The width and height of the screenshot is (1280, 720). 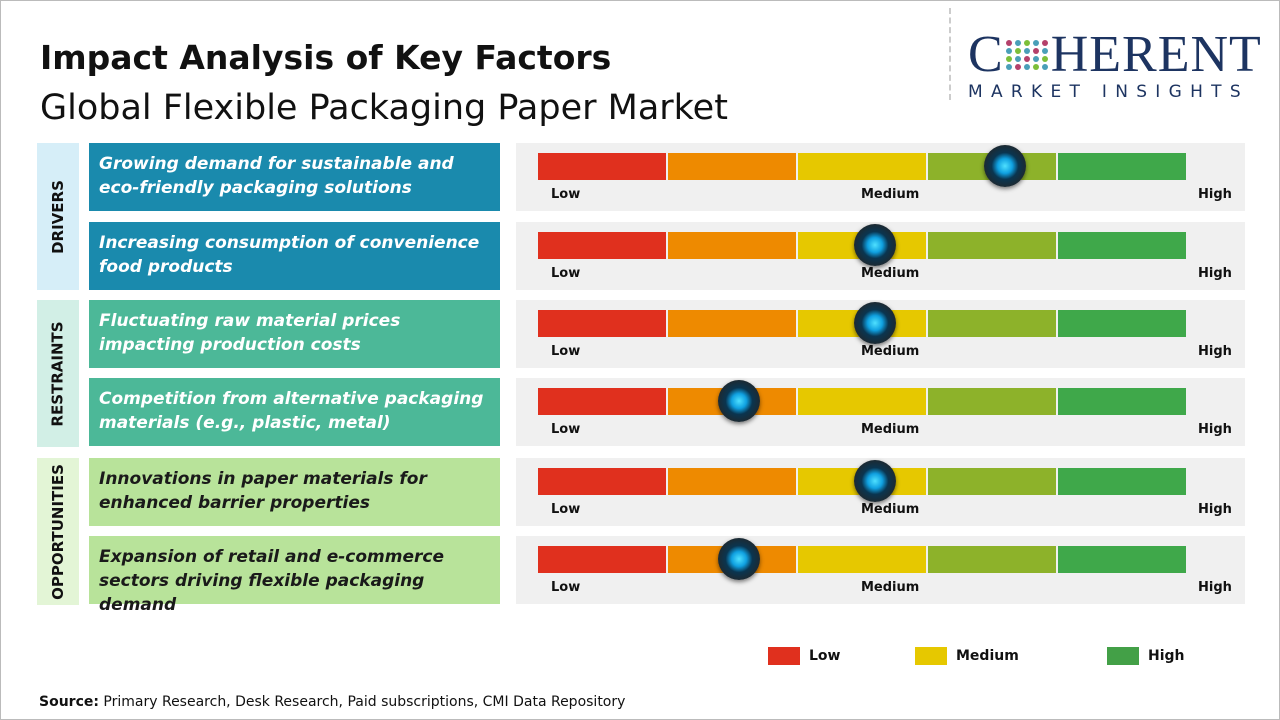 I want to click on legend-item: High, so click(x=1146, y=656).